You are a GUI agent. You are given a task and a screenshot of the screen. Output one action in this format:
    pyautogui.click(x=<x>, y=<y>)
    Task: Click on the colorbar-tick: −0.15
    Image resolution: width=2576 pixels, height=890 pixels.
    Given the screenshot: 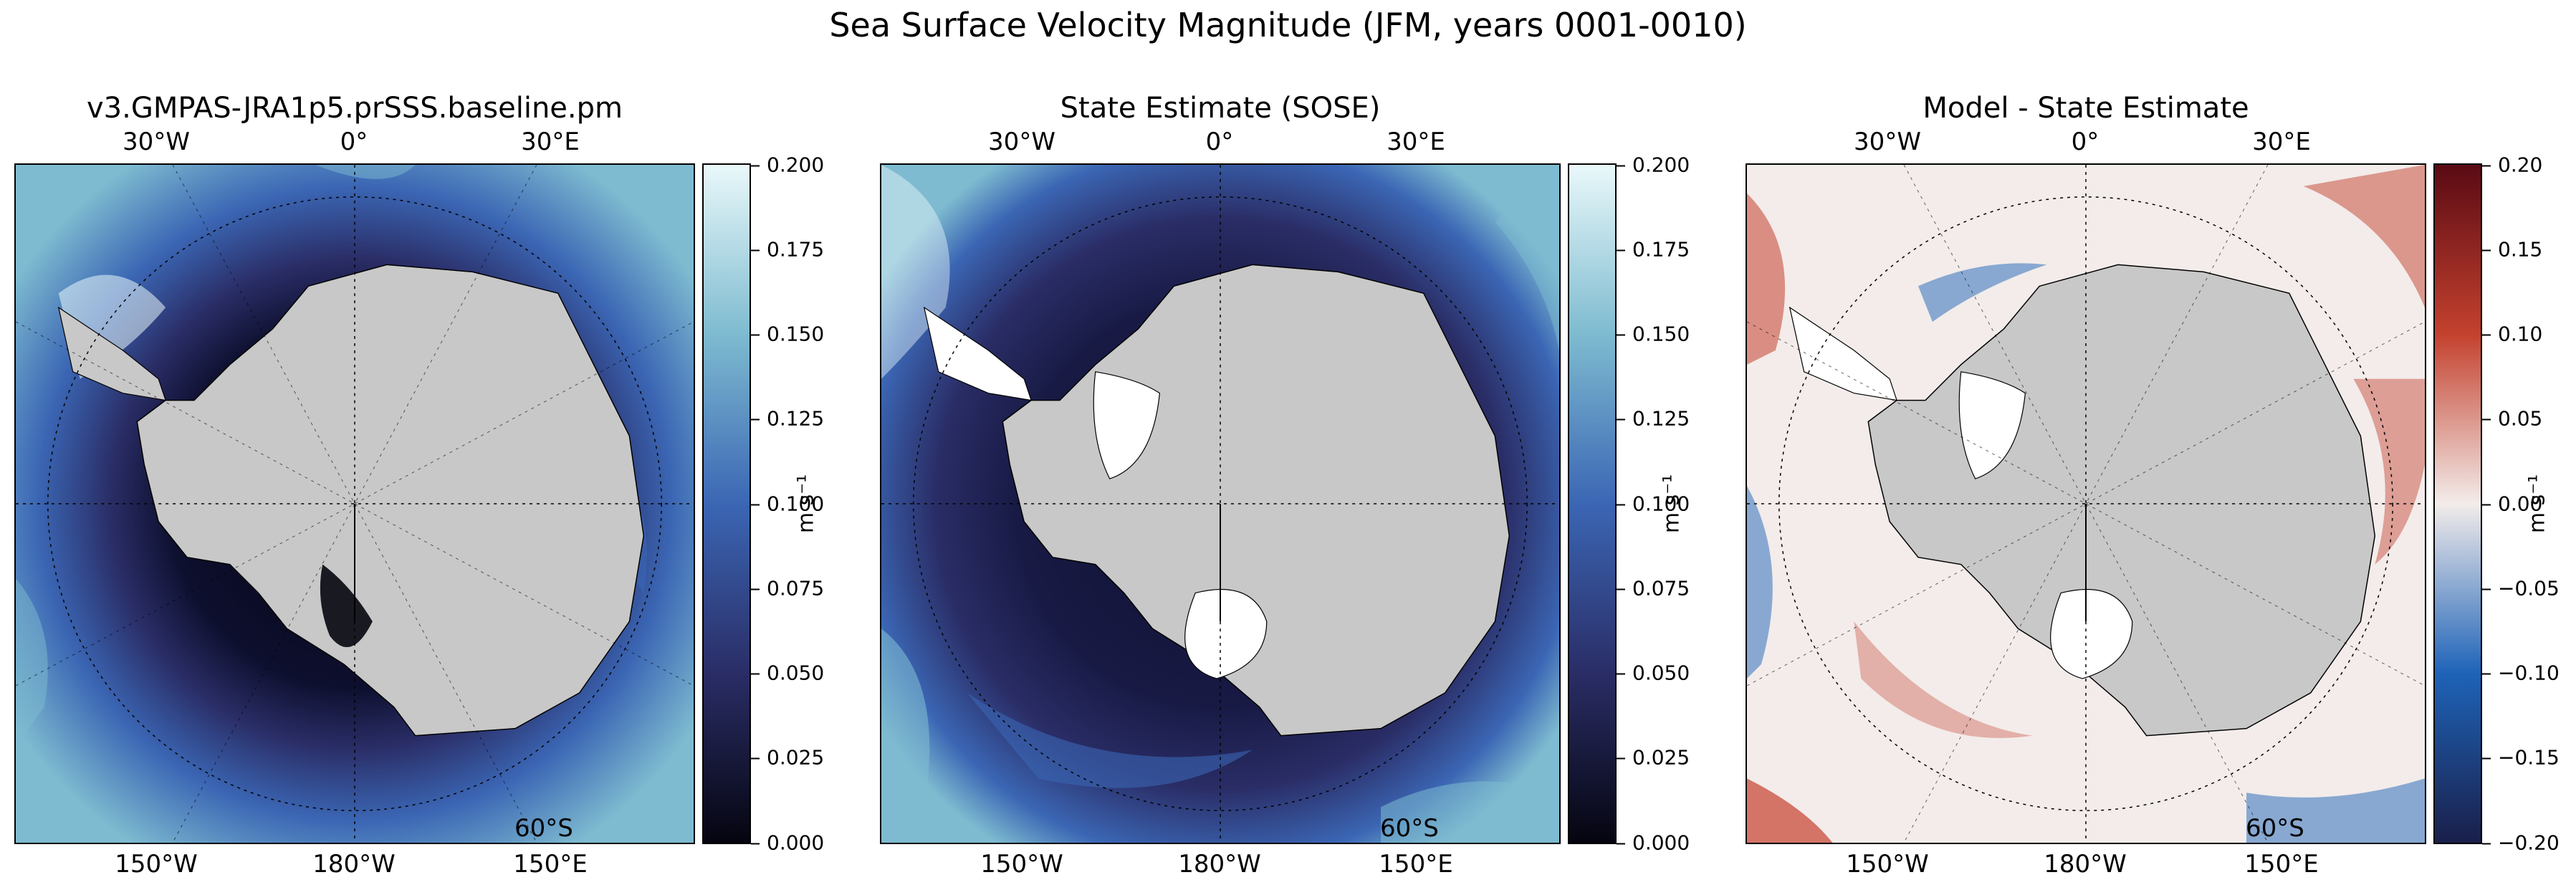 What is the action you would take?
    pyautogui.click(x=2521, y=758)
    